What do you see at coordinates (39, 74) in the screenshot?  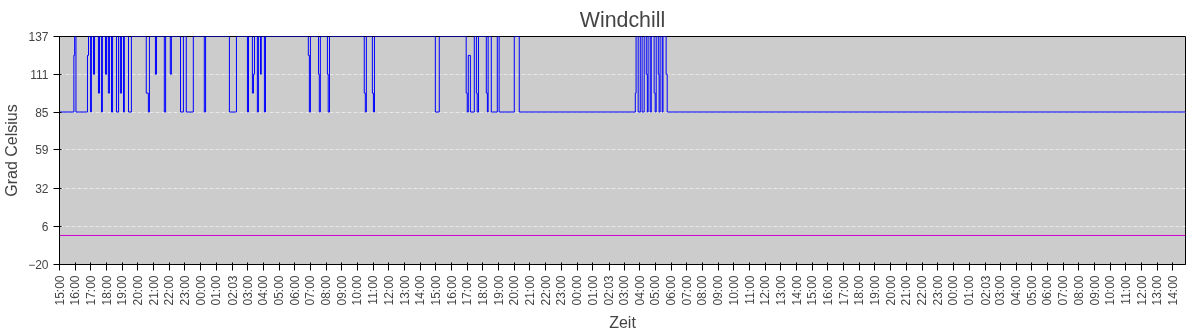 I see `y-tick-label: 111` at bounding box center [39, 74].